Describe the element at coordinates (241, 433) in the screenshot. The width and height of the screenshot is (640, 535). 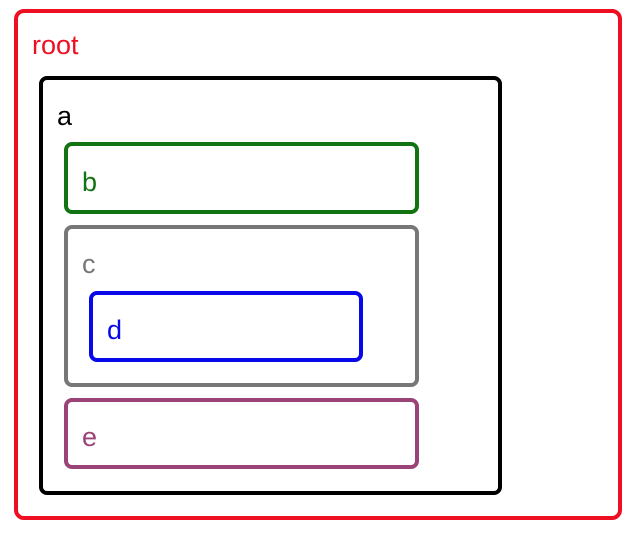
I see `box-e: e` at that location.